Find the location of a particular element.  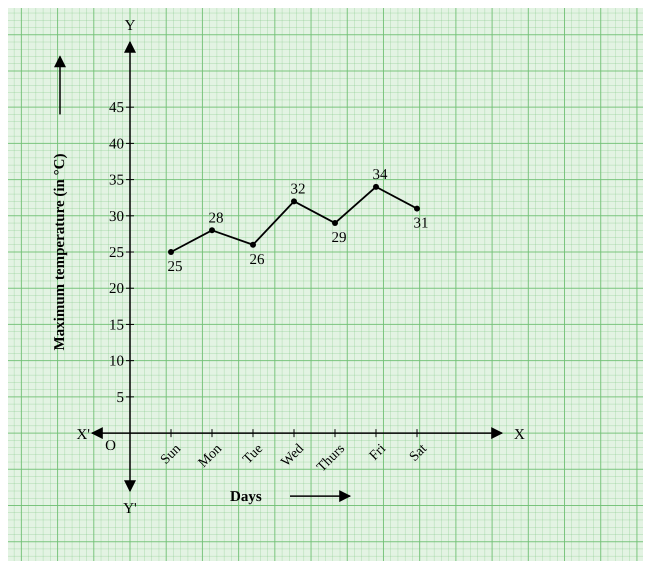

x-tick-label: Wed is located at coordinates (293, 456).